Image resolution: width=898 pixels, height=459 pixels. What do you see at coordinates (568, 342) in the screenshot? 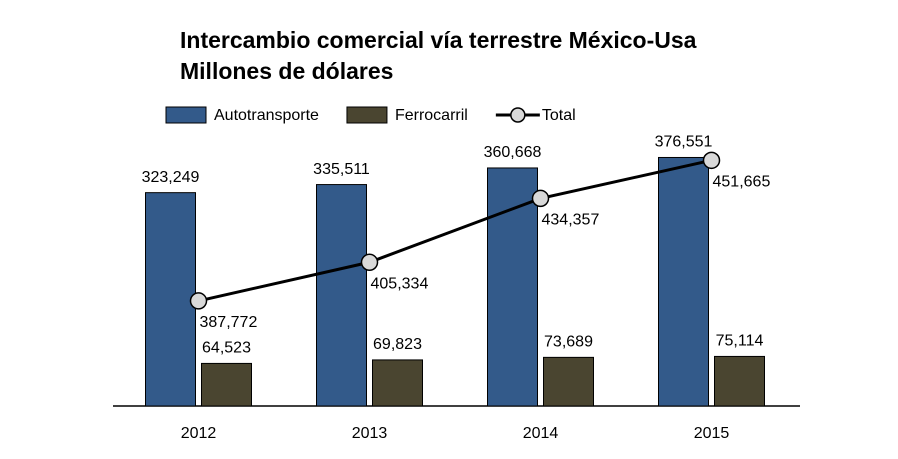
I see `data-label: 73,689` at bounding box center [568, 342].